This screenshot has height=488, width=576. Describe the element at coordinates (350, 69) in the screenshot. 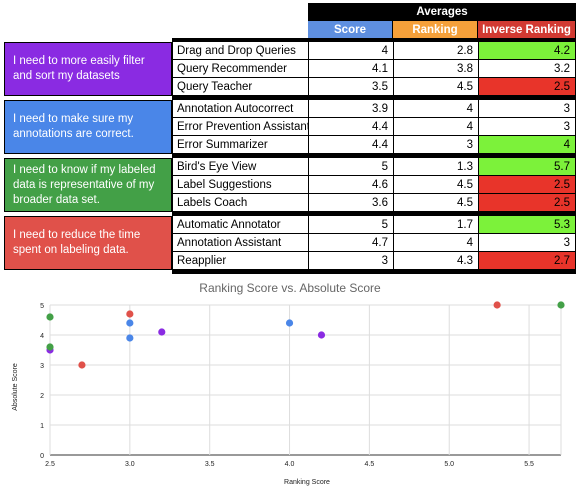

I see `score-cell: 4.1` at that location.